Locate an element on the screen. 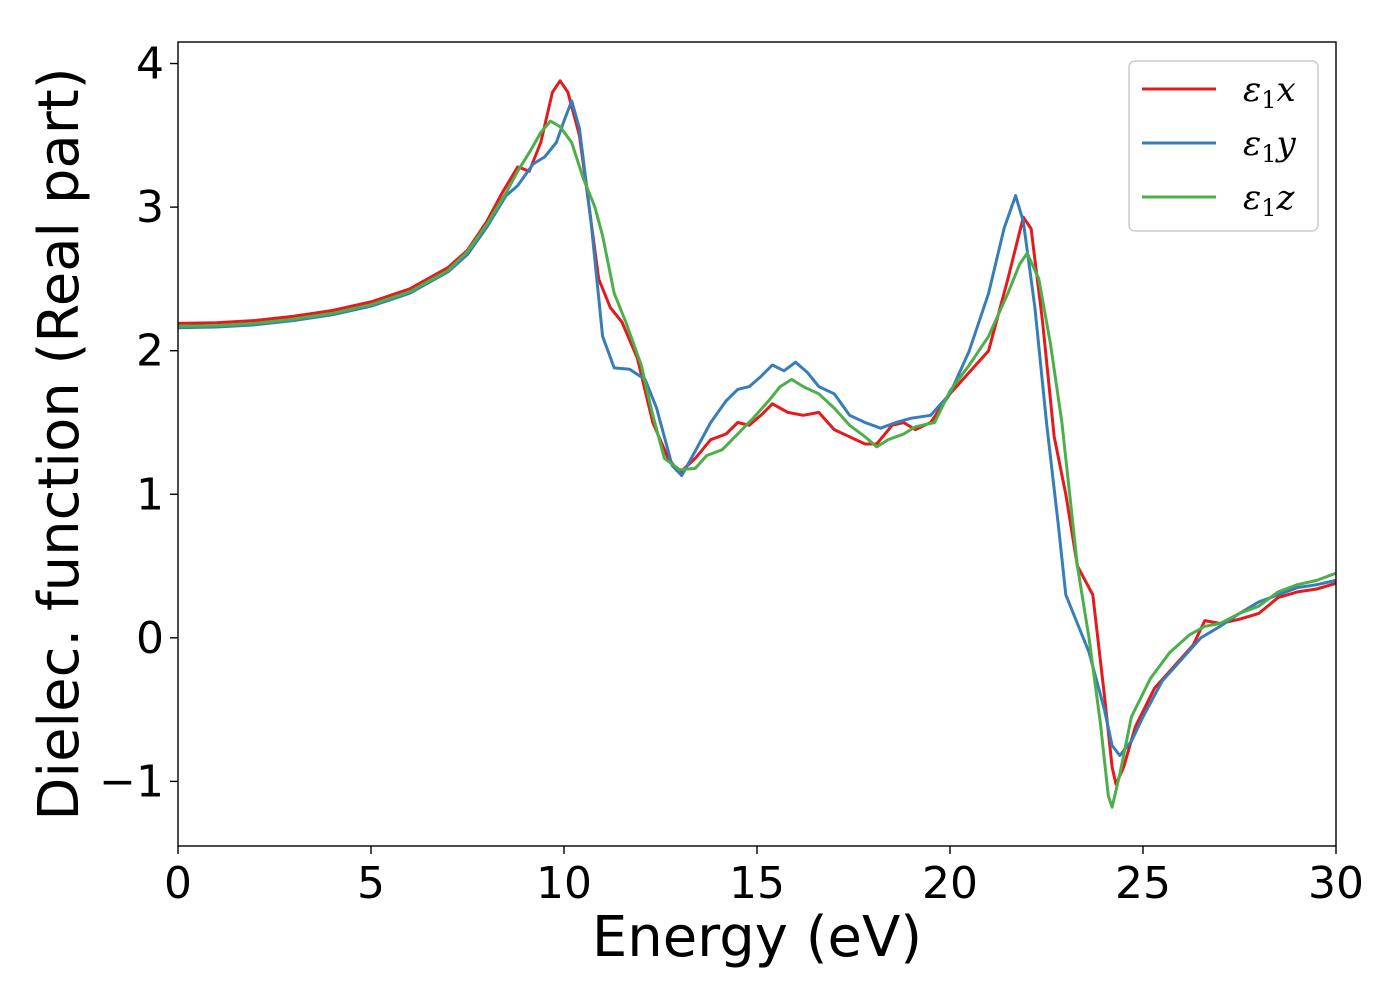 The height and width of the screenshot is (1000, 1400). y-tick-label: 0 is located at coordinates (150, 638).